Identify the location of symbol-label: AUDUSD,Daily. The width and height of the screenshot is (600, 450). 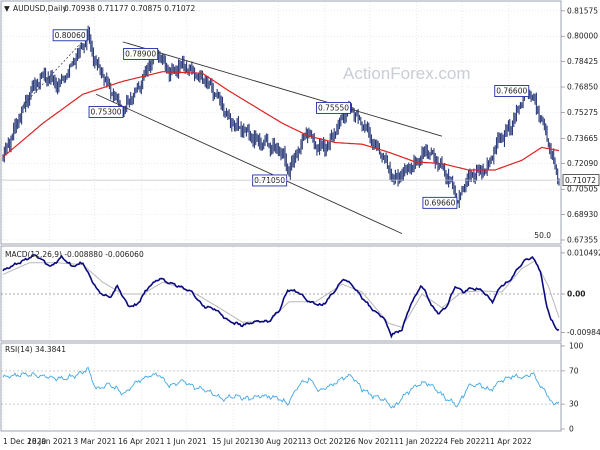
(40, 8).